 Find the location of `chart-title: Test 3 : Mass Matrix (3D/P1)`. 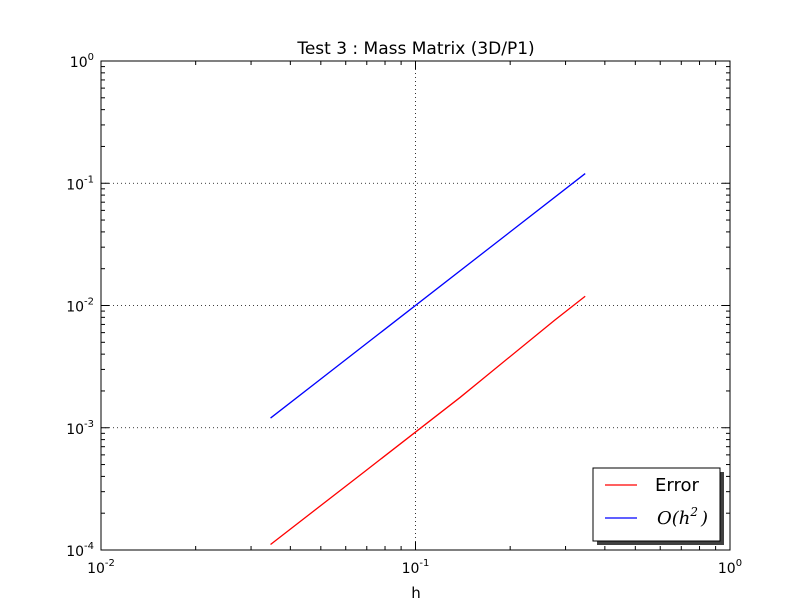

chart-title: Test 3 : Mass Matrix (3D/P1) is located at coordinates (415, 49).